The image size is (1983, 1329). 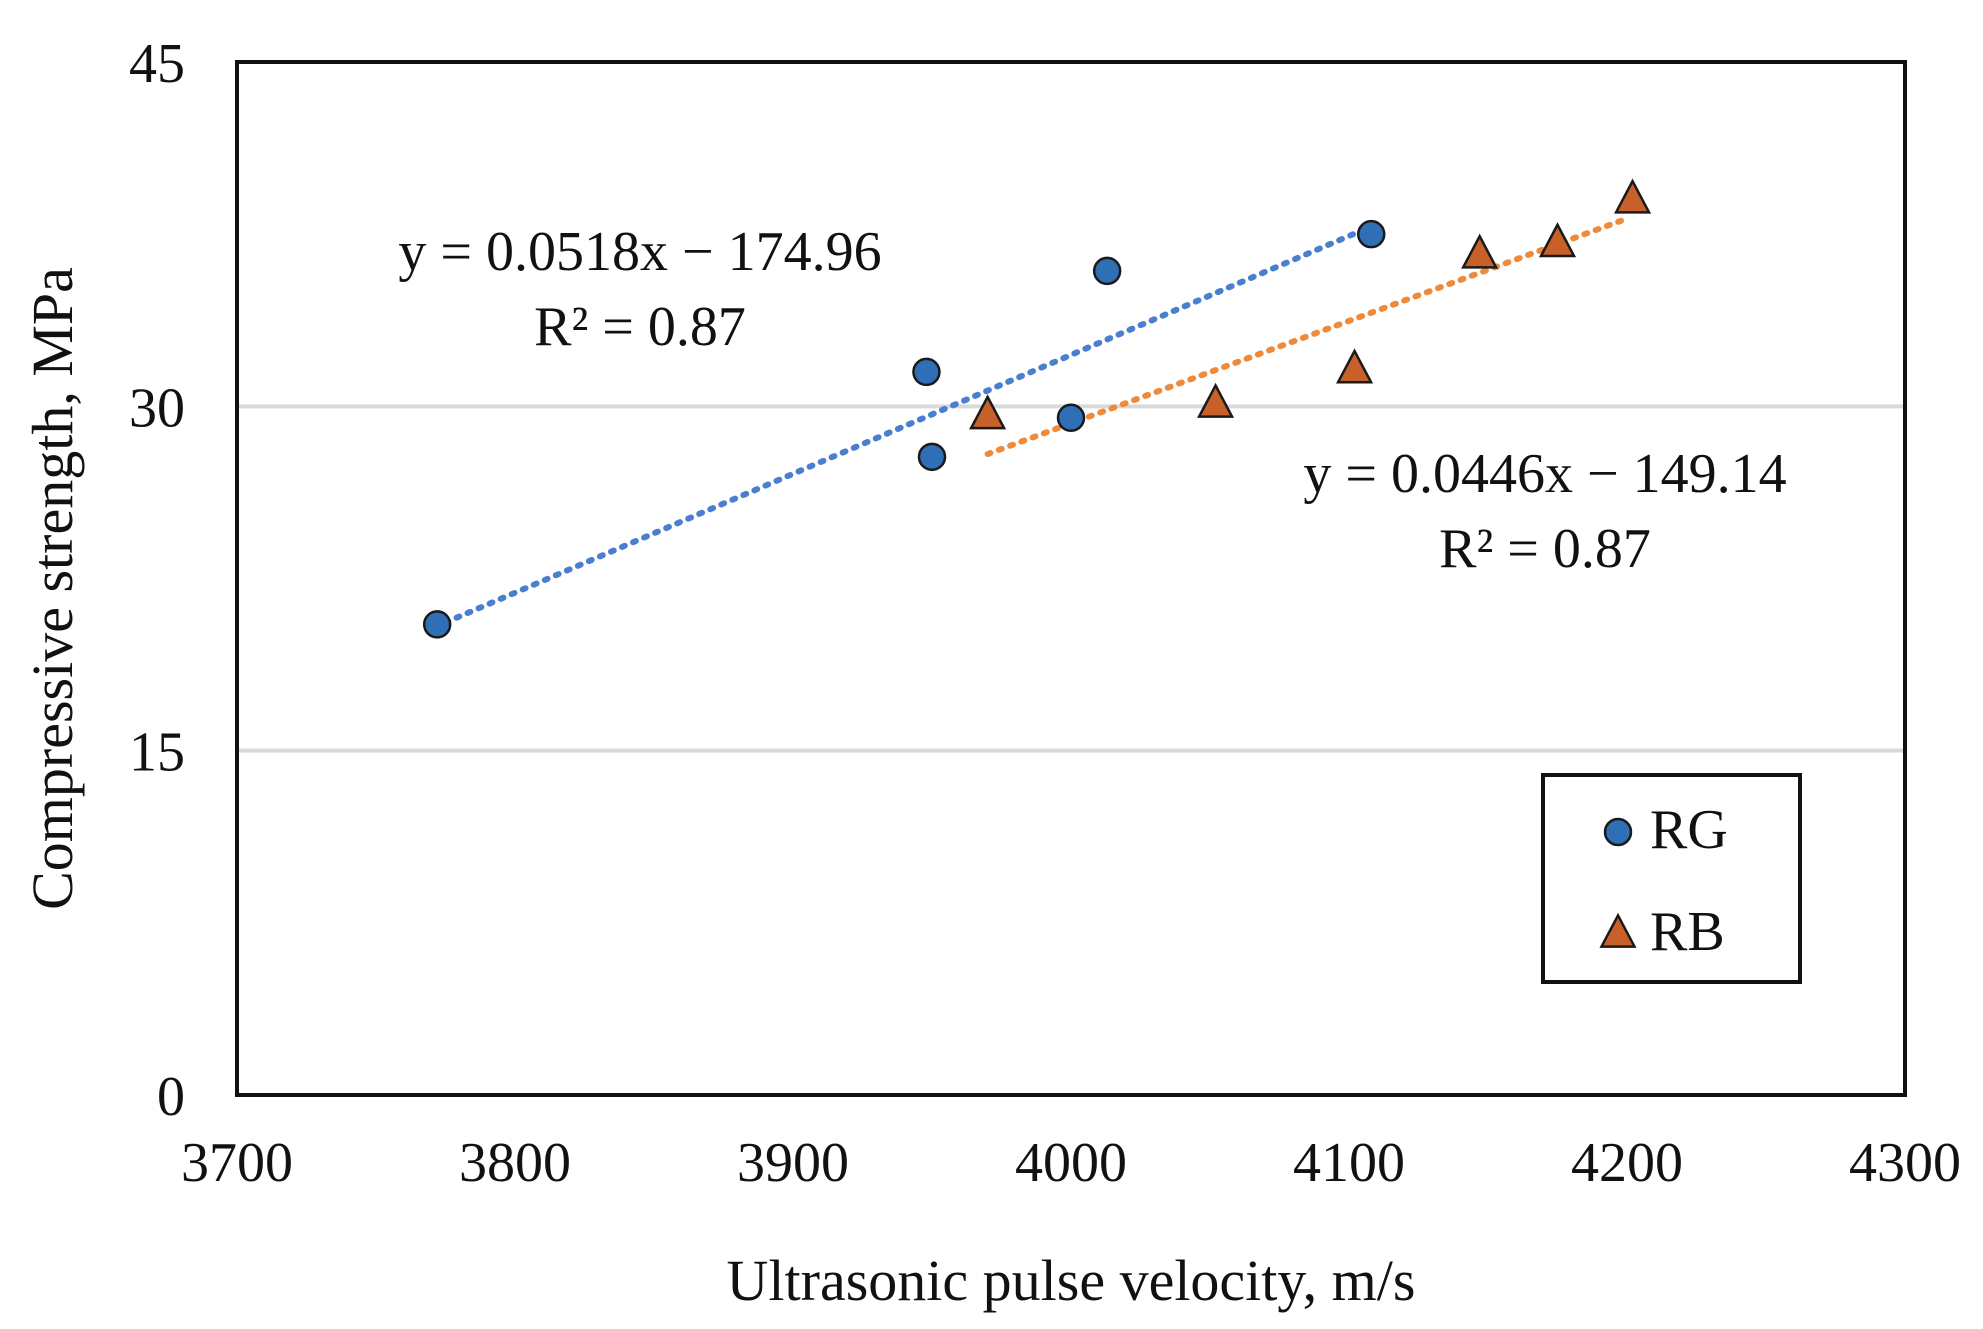 I want to click on x-tick-label-4300: 4300, so click(x=1905, y=1163).